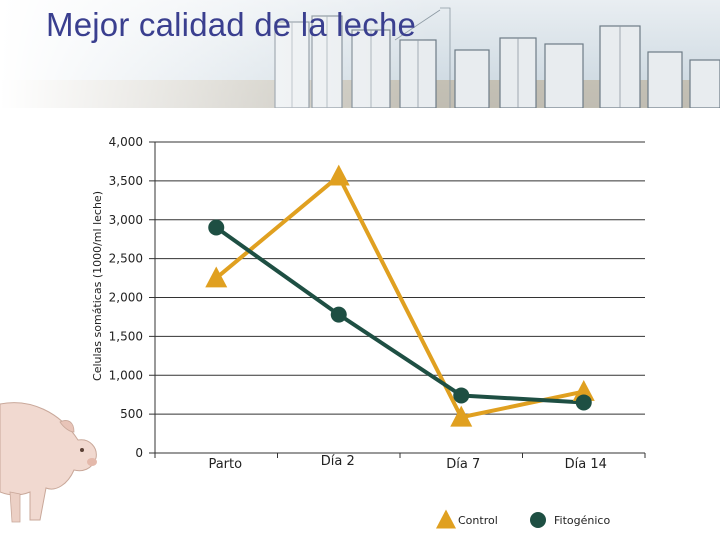  I want to click on legend-marker-fitogenico, so click(538, 520).